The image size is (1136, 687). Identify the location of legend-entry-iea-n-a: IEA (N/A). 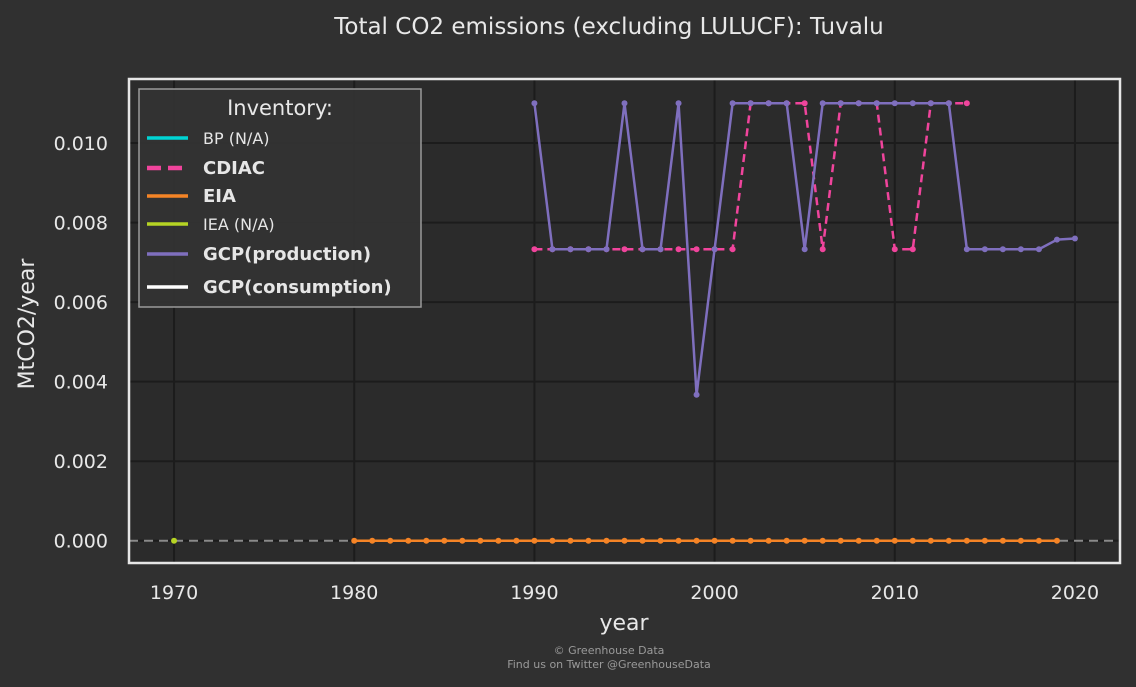
(211, 224).